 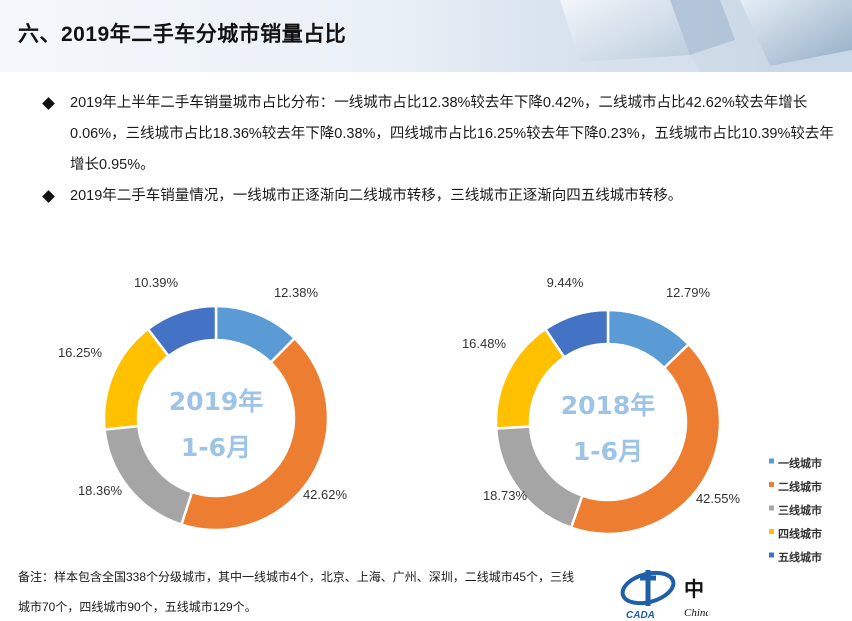 What do you see at coordinates (484, 343) in the screenshot?
I see `data-label: 16.48%` at bounding box center [484, 343].